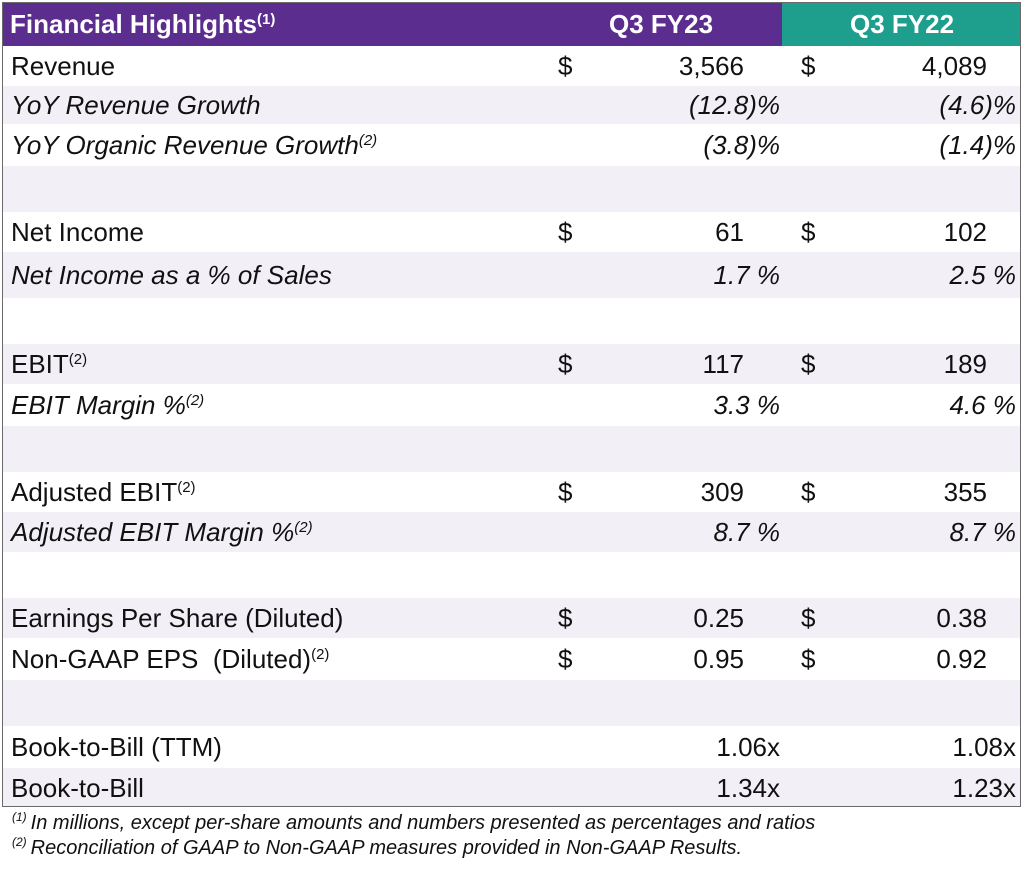  What do you see at coordinates (983, 532) in the screenshot?
I see `value-fy22: 8.7 %` at bounding box center [983, 532].